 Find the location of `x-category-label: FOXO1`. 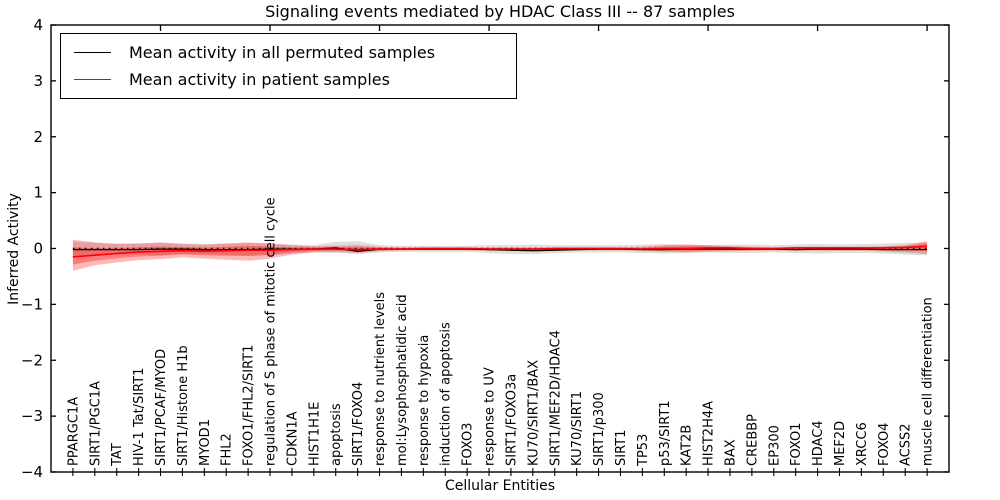

x-category-label: FOXO1 is located at coordinates (796, 444).